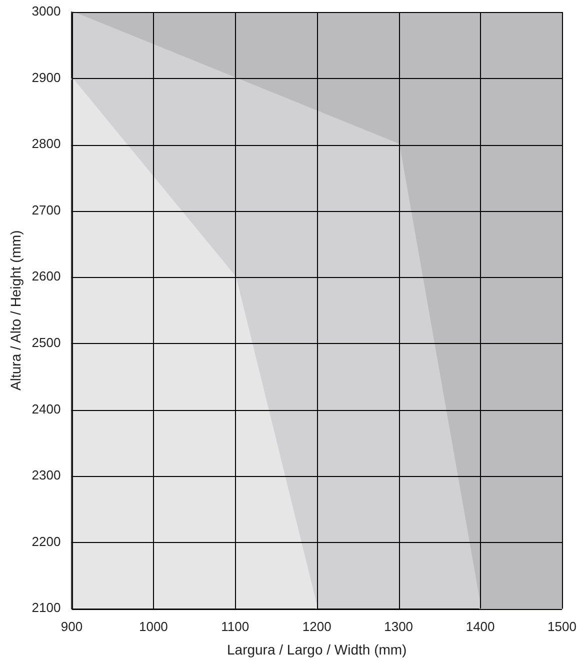 Image resolution: width=586 pixels, height=671 pixels. Describe the element at coordinates (46, 11) in the screenshot. I see `y-tick-label: 3000` at that location.